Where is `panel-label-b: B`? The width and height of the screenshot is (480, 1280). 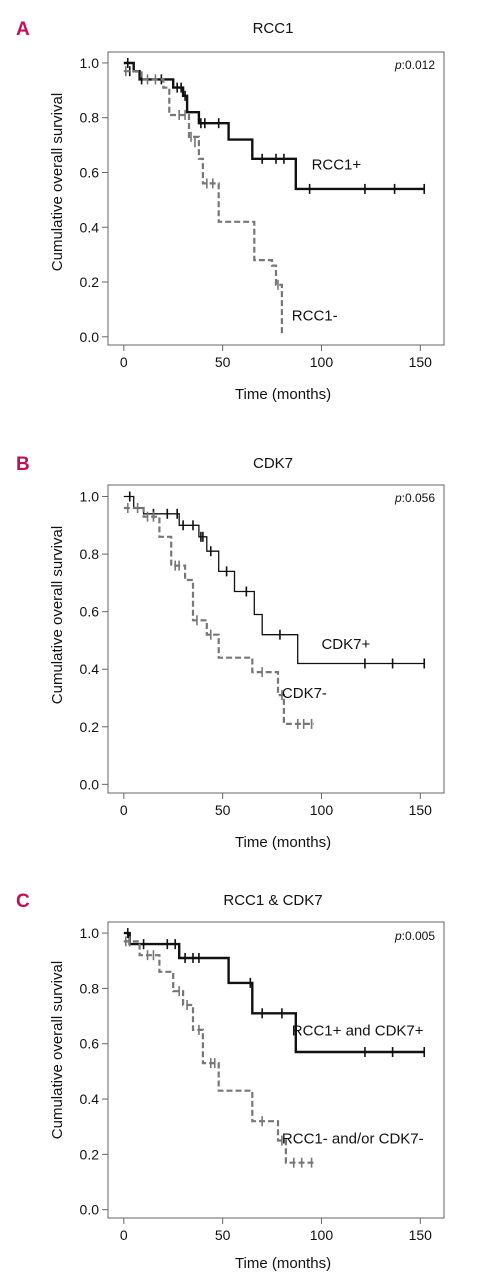
panel-label-b: B is located at coordinates (23, 464).